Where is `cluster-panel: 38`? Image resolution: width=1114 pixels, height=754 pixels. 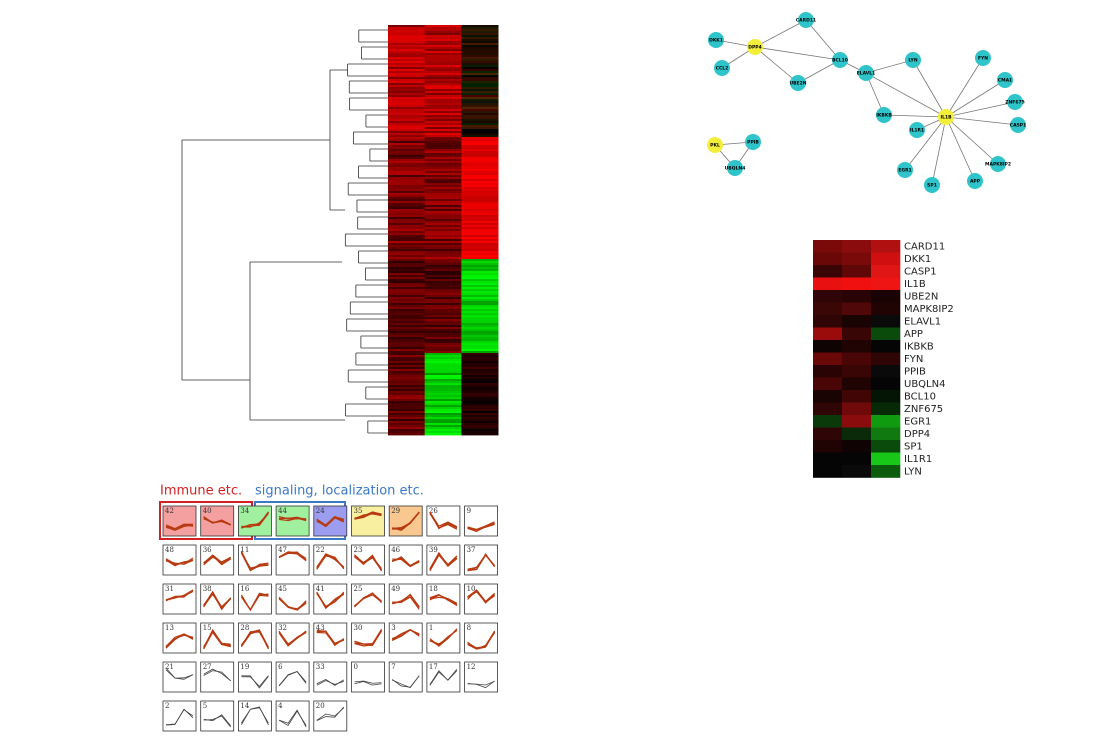 cluster-panel: 38 is located at coordinates (217, 599).